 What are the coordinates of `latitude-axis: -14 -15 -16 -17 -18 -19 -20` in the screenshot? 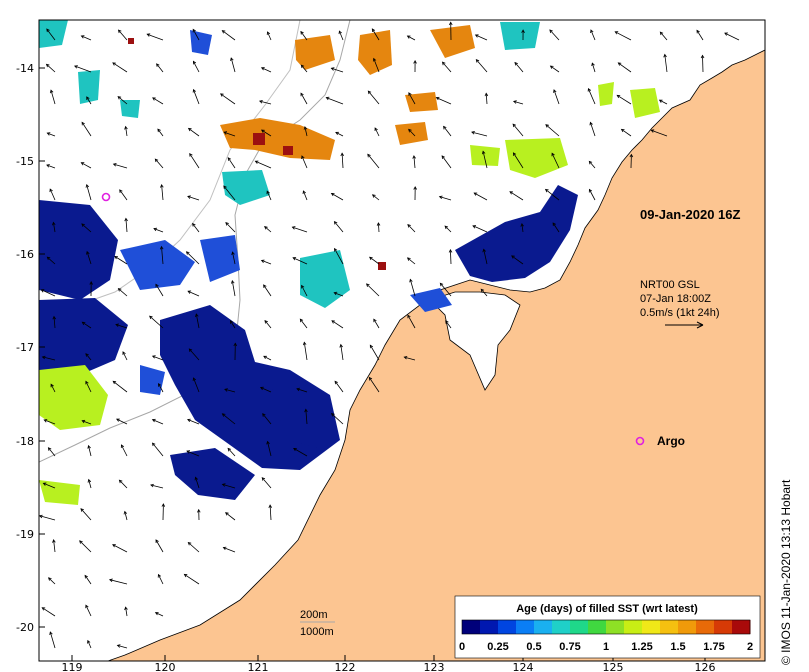 It's located at (30, 348).